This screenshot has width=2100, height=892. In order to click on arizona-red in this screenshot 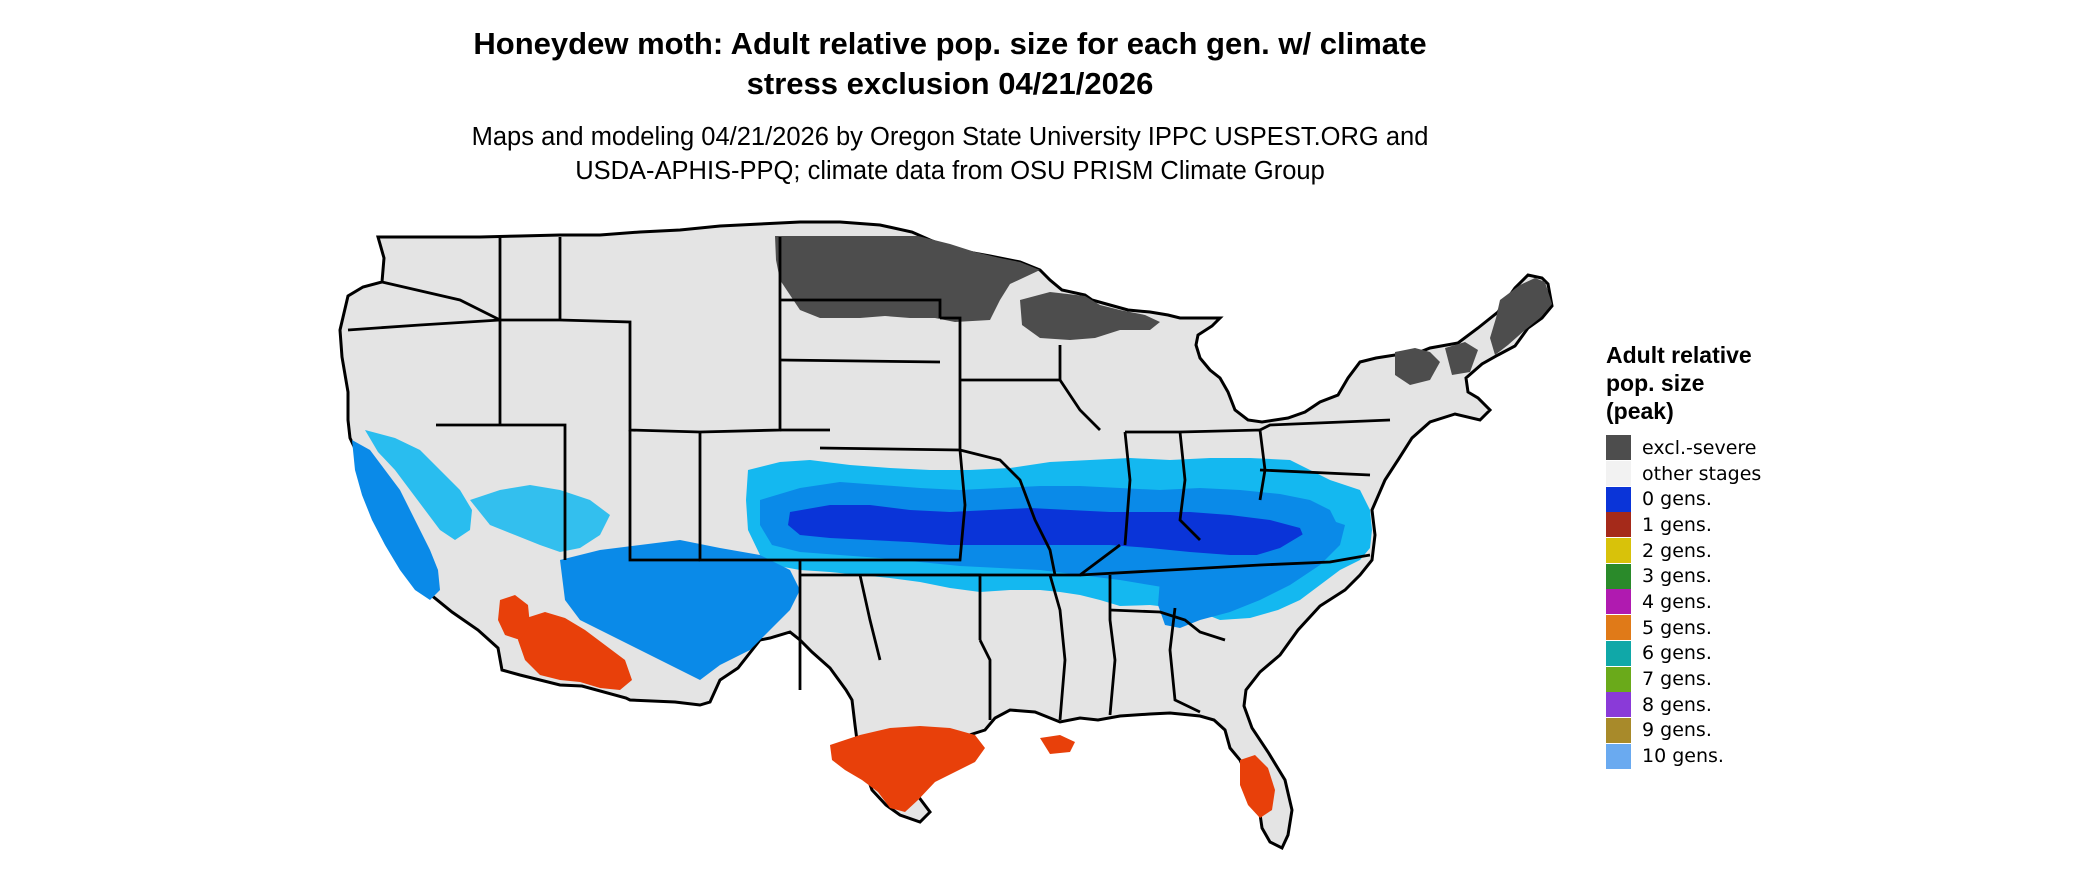, I will do `click(575, 651)`.